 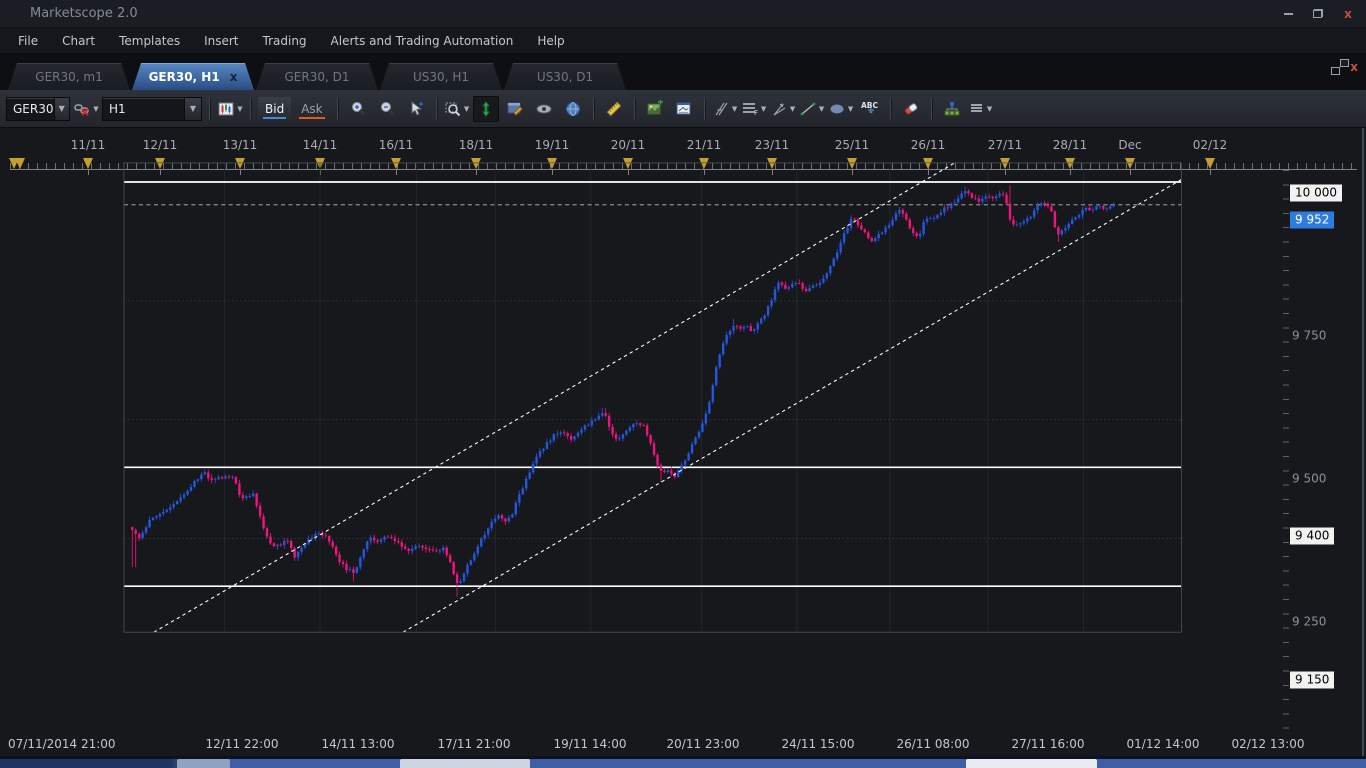 I want to click on chart-type-button: ▼, so click(x=230, y=109).